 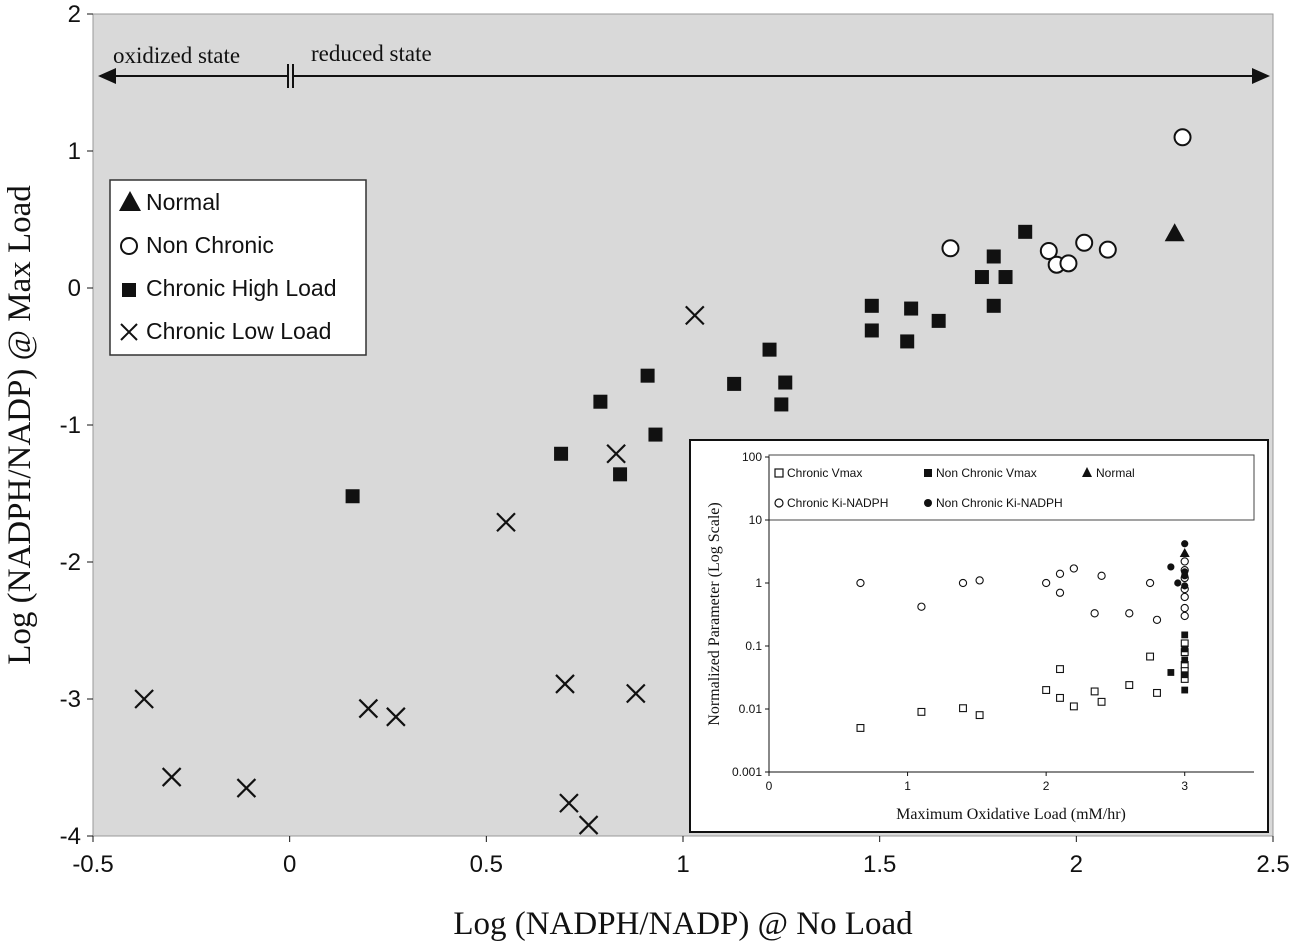 What do you see at coordinates (130, 201) in the screenshot?
I see `legend-normal-icon` at bounding box center [130, 201].